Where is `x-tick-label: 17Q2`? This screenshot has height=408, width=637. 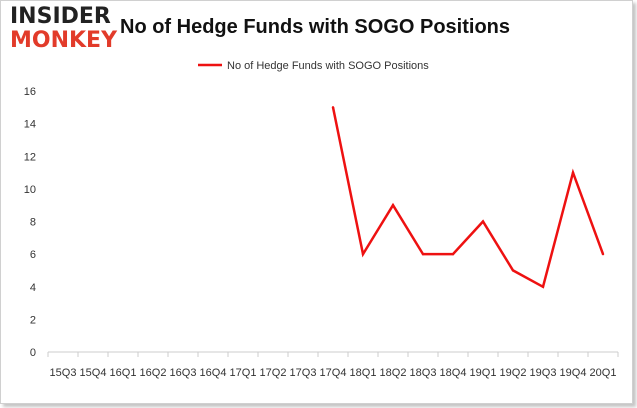 x-tick-label: 17Q2 is located at coordinates (273, 373).